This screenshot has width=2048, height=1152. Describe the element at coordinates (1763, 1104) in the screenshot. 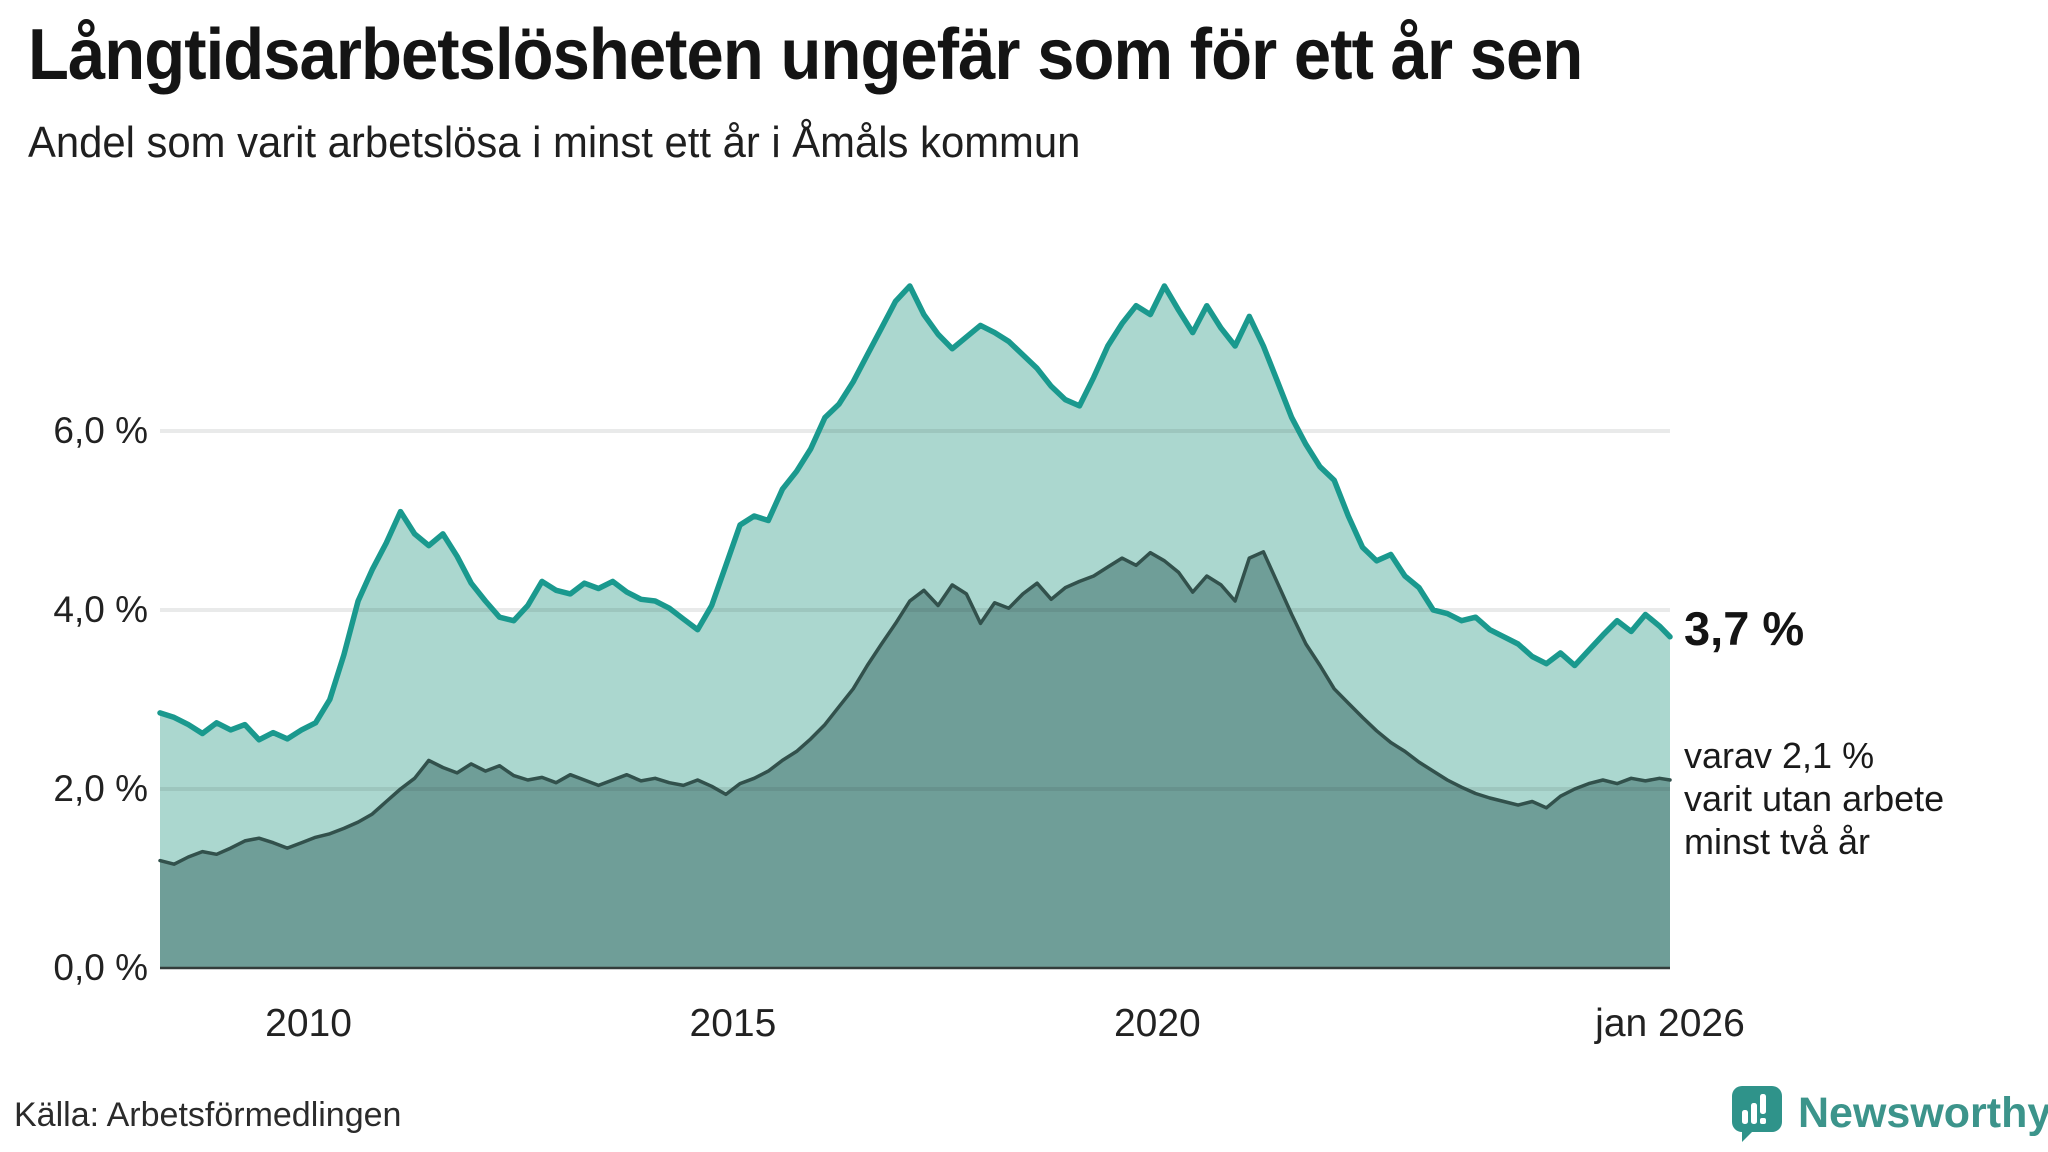

I see `bar-tall-exclamation` at that location.